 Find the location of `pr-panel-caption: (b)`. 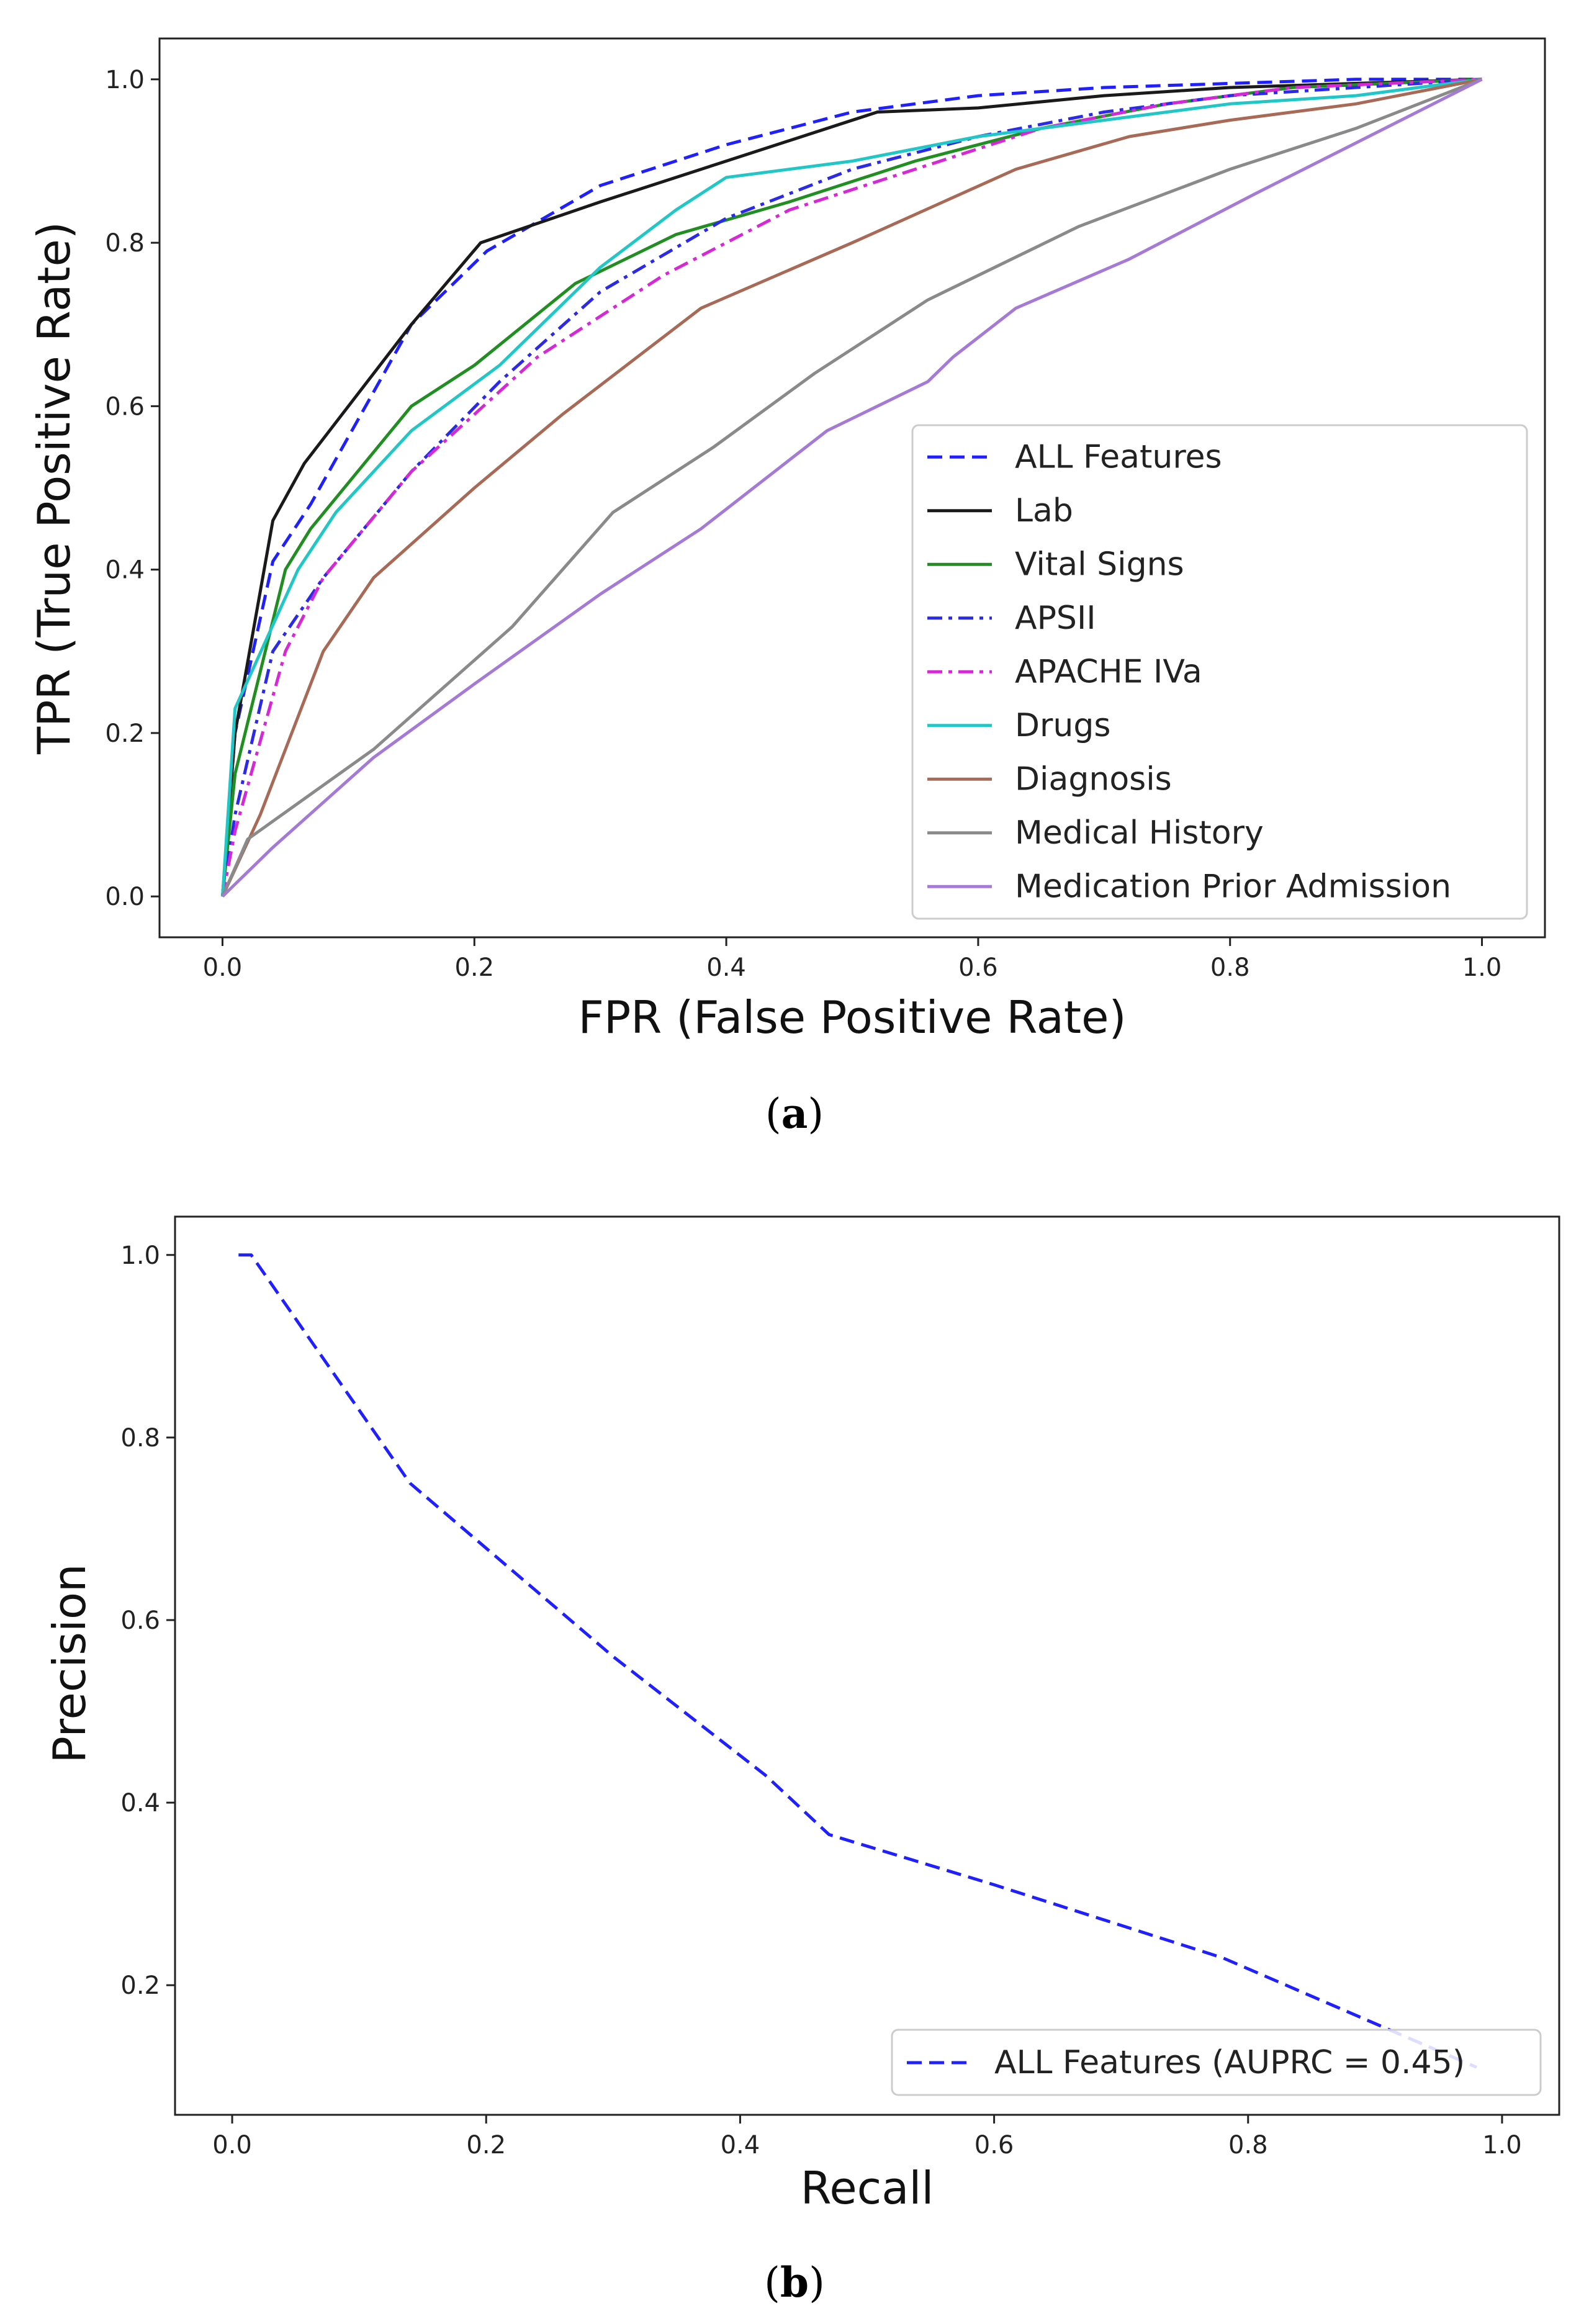

pr-panel-caption: (b) is located at coordinates (794, 2282).